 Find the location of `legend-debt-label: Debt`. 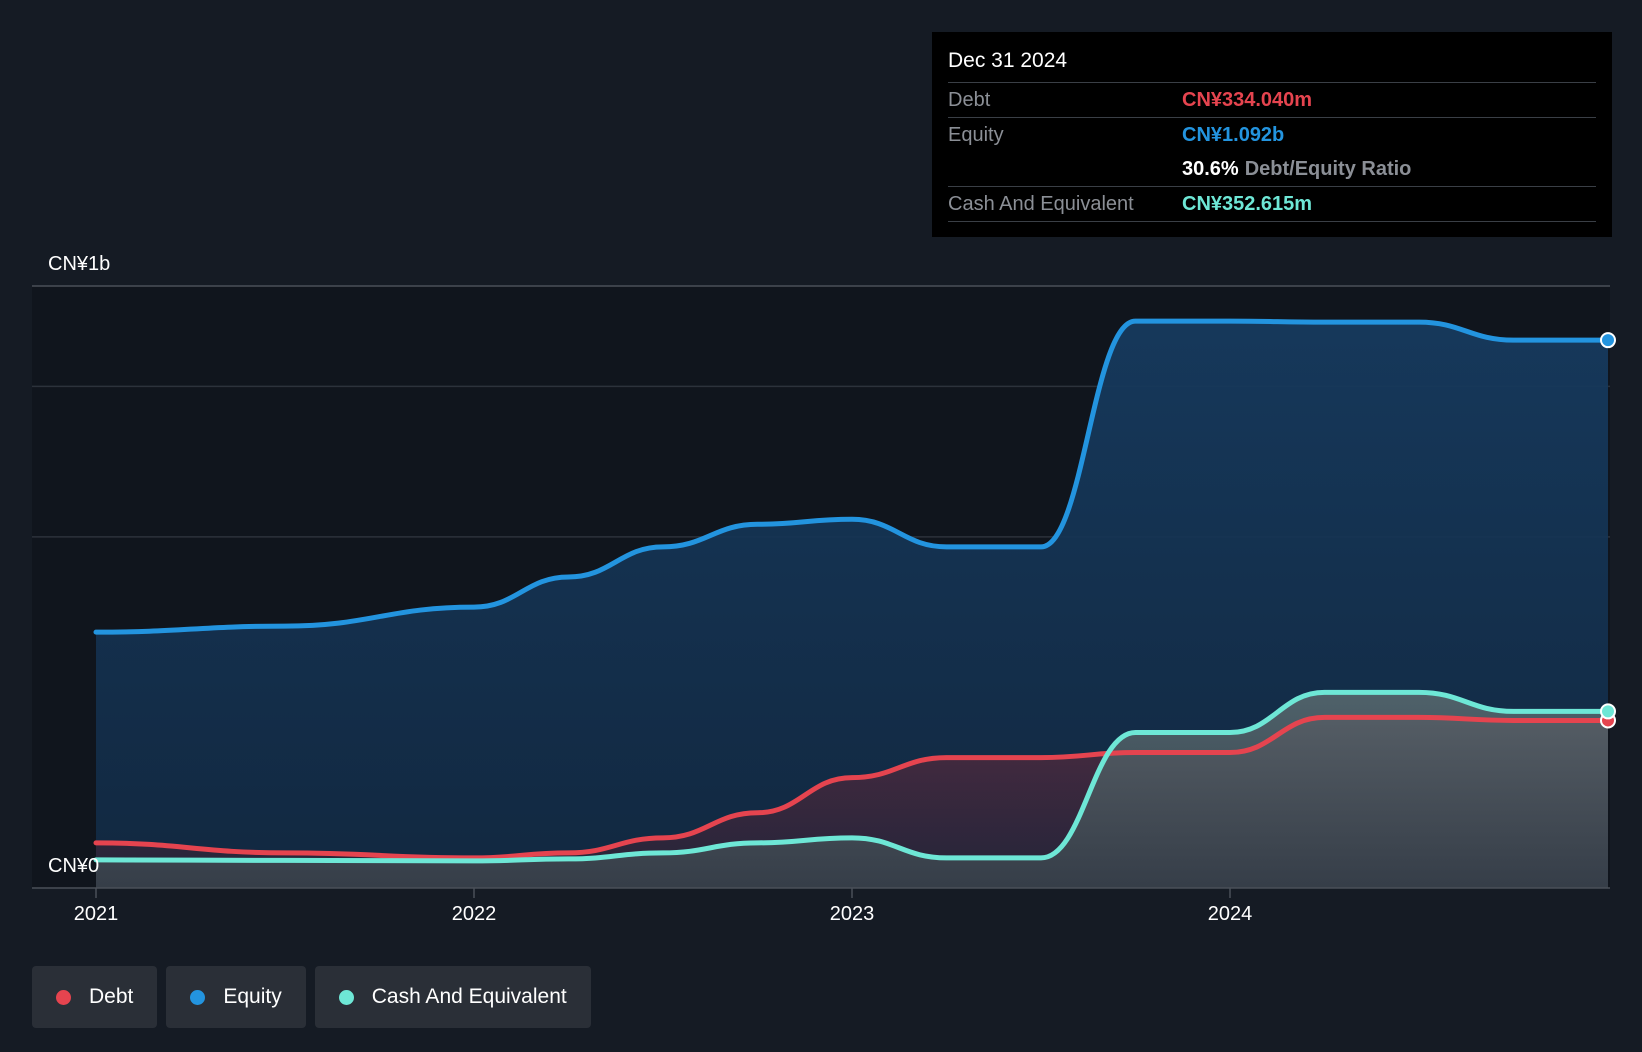

legend-debt-label: Debt is located at coordinates (111, 996).